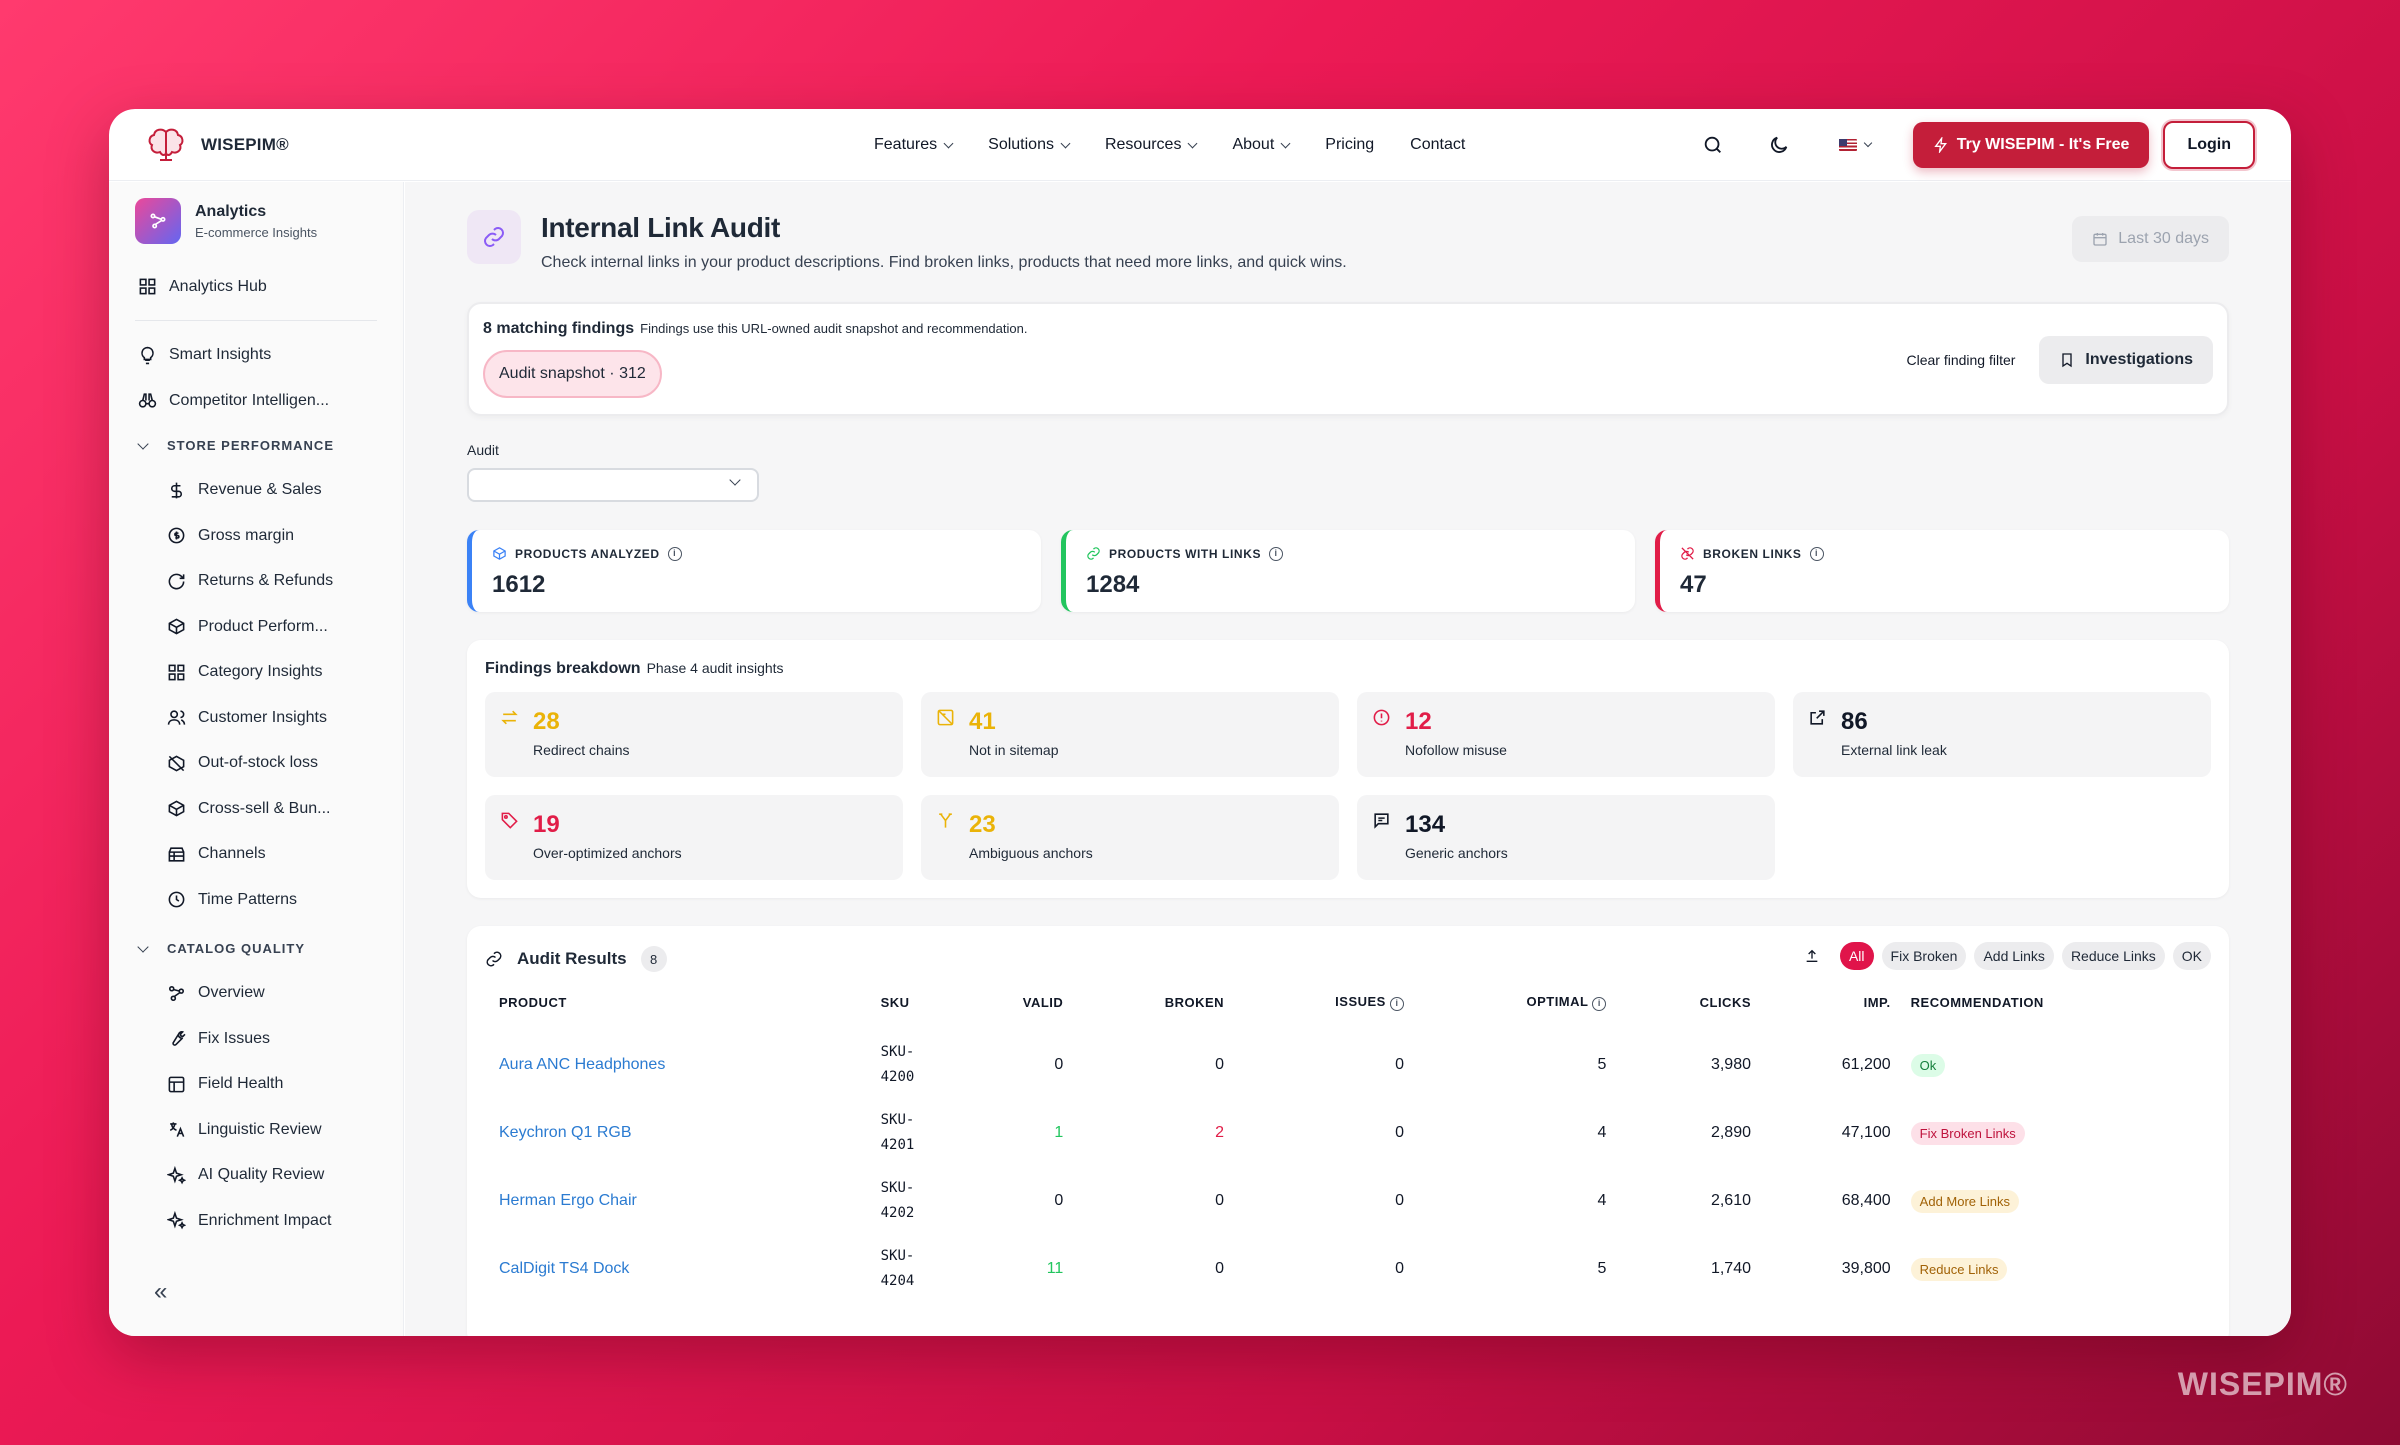 Image resolution: width=2400 pixels, height=1445 pixels. What do you see at coordinates (241, 1084) in the screenshot?
I see `sidebar-item-label: Field Health` at bounding box center [241, 1084].